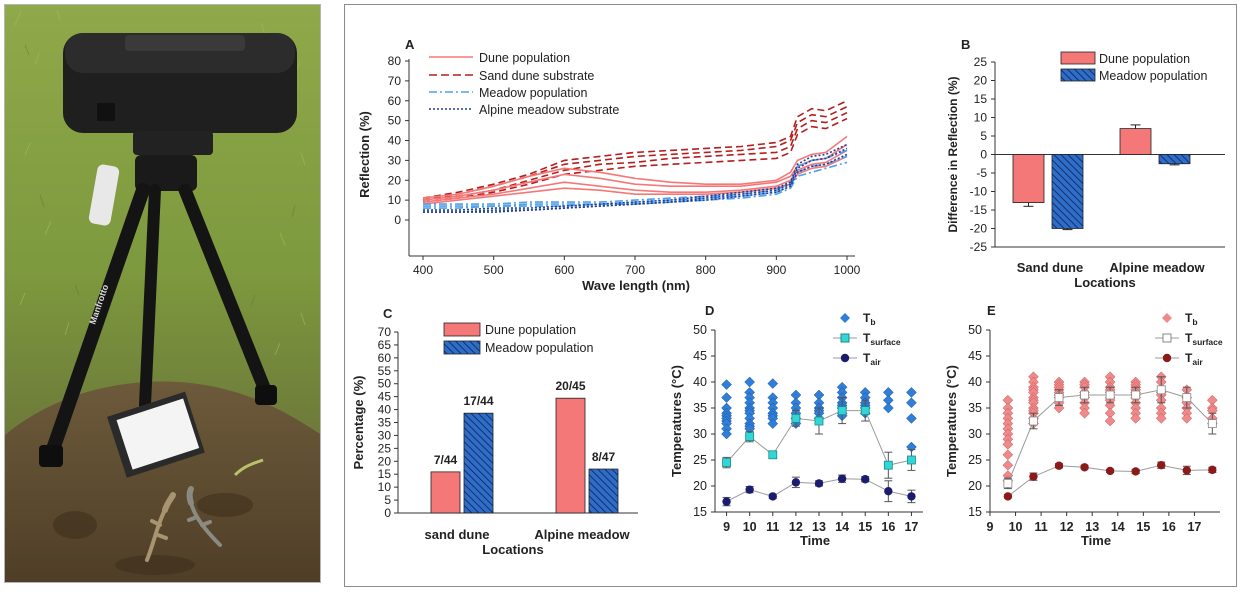 The height and width of the screenshot is (592, 1240). What do you see at coordinates (700, 434) in the screenshot?
I see `y-tick-label-d: 30` at bounding box center [700, 434].